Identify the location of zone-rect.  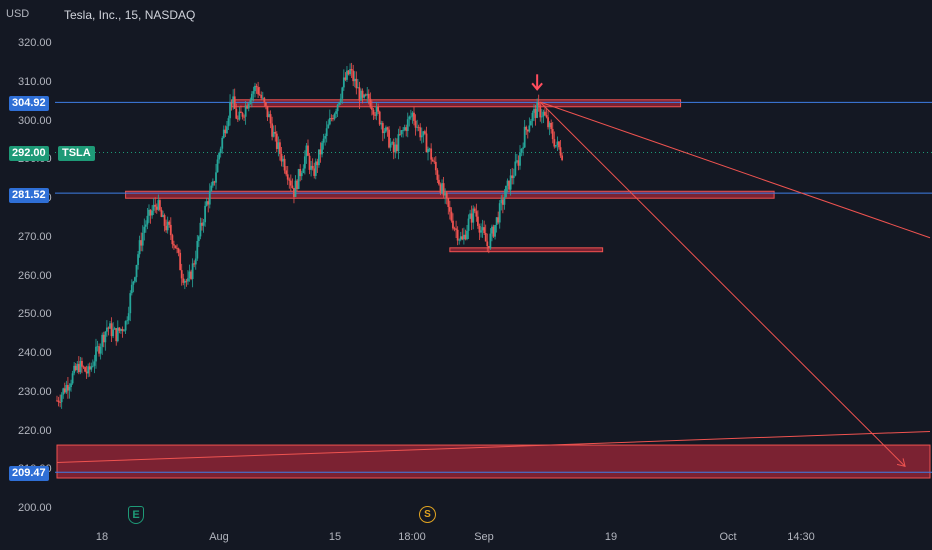
(450, 194).